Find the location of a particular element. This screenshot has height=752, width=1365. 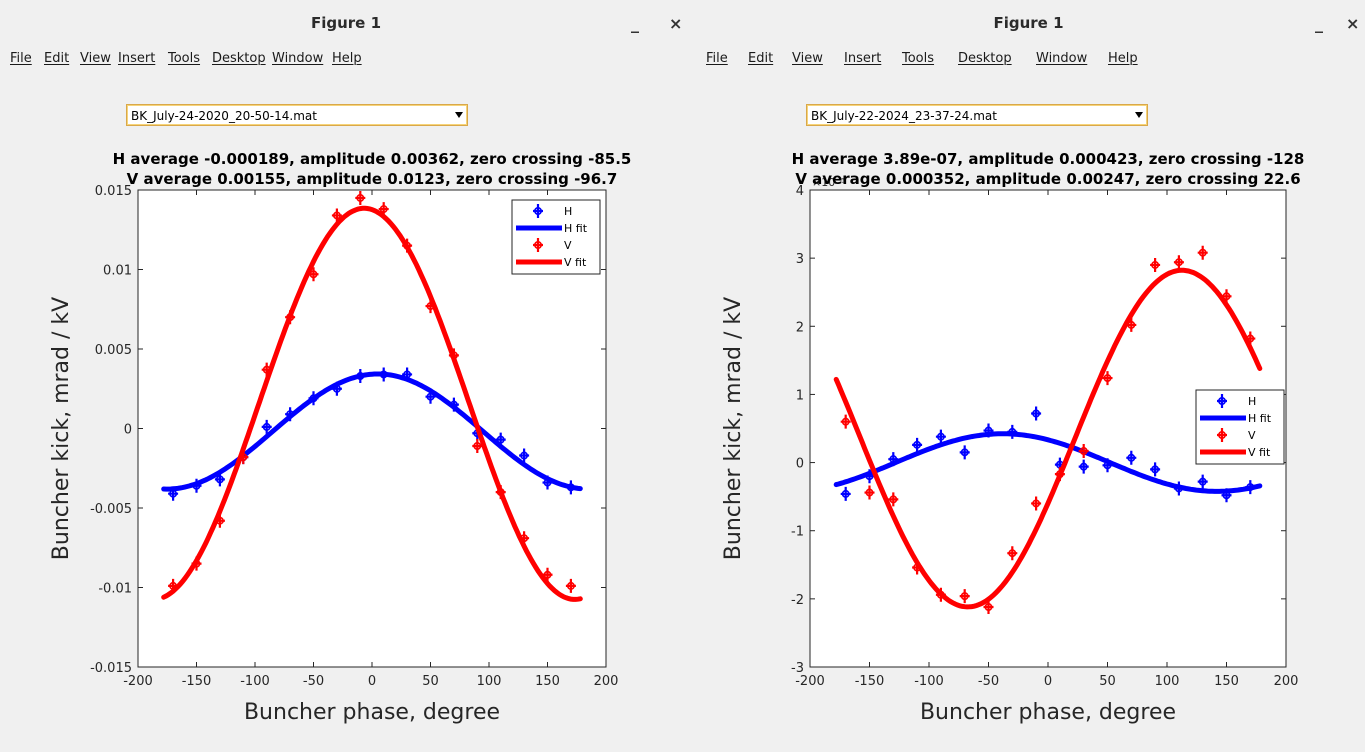

file-select-dropdown: BK_July-22-2024_23-37-24.mat is located at coordinates (977, 115).